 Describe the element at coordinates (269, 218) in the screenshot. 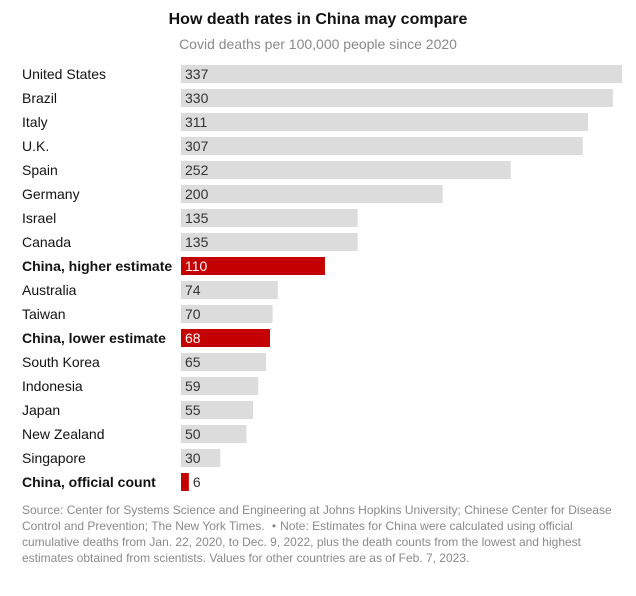

I see `bar-israel` at that location.